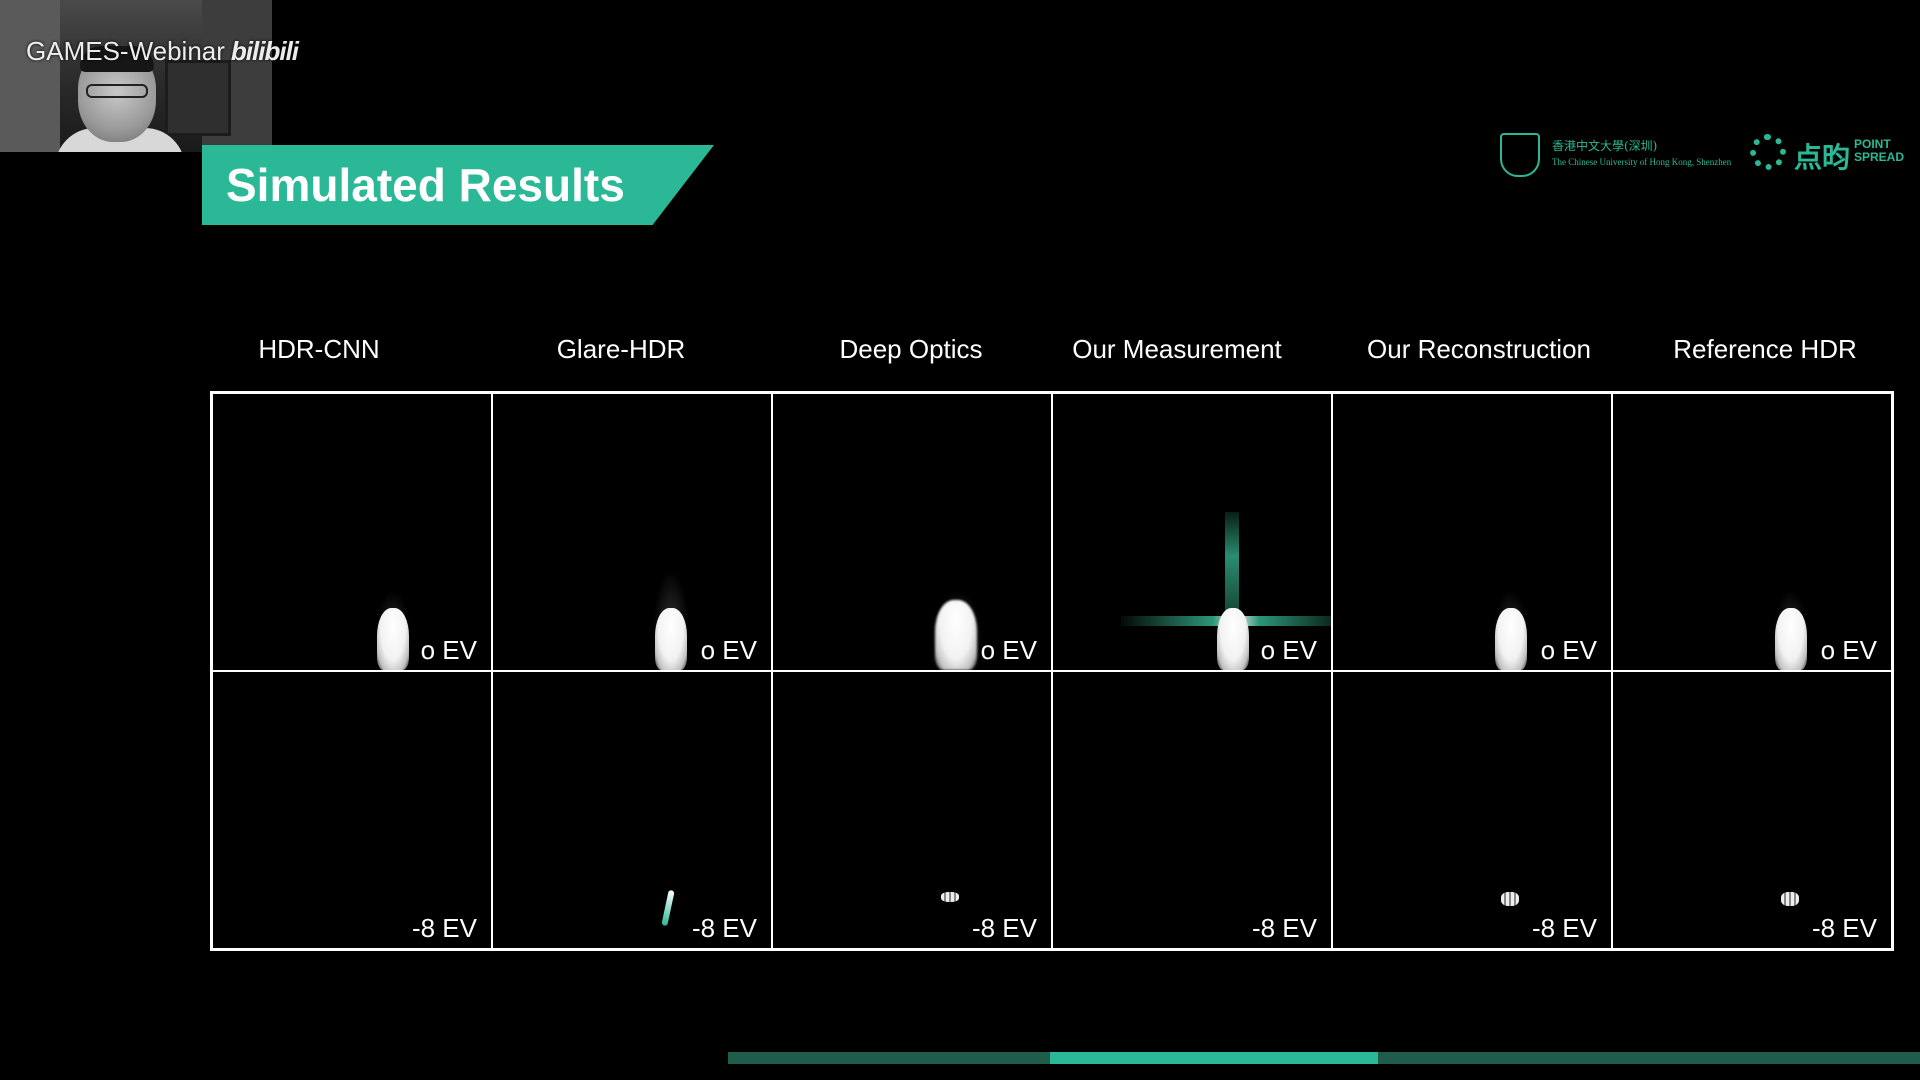 This screenshot has width=1920, height=1080. What do you see at coordinates (1765, 349) in the screenshot?
I see `column-header-reference-hdr: Reference HDR` at bounding box center [1765, 349].